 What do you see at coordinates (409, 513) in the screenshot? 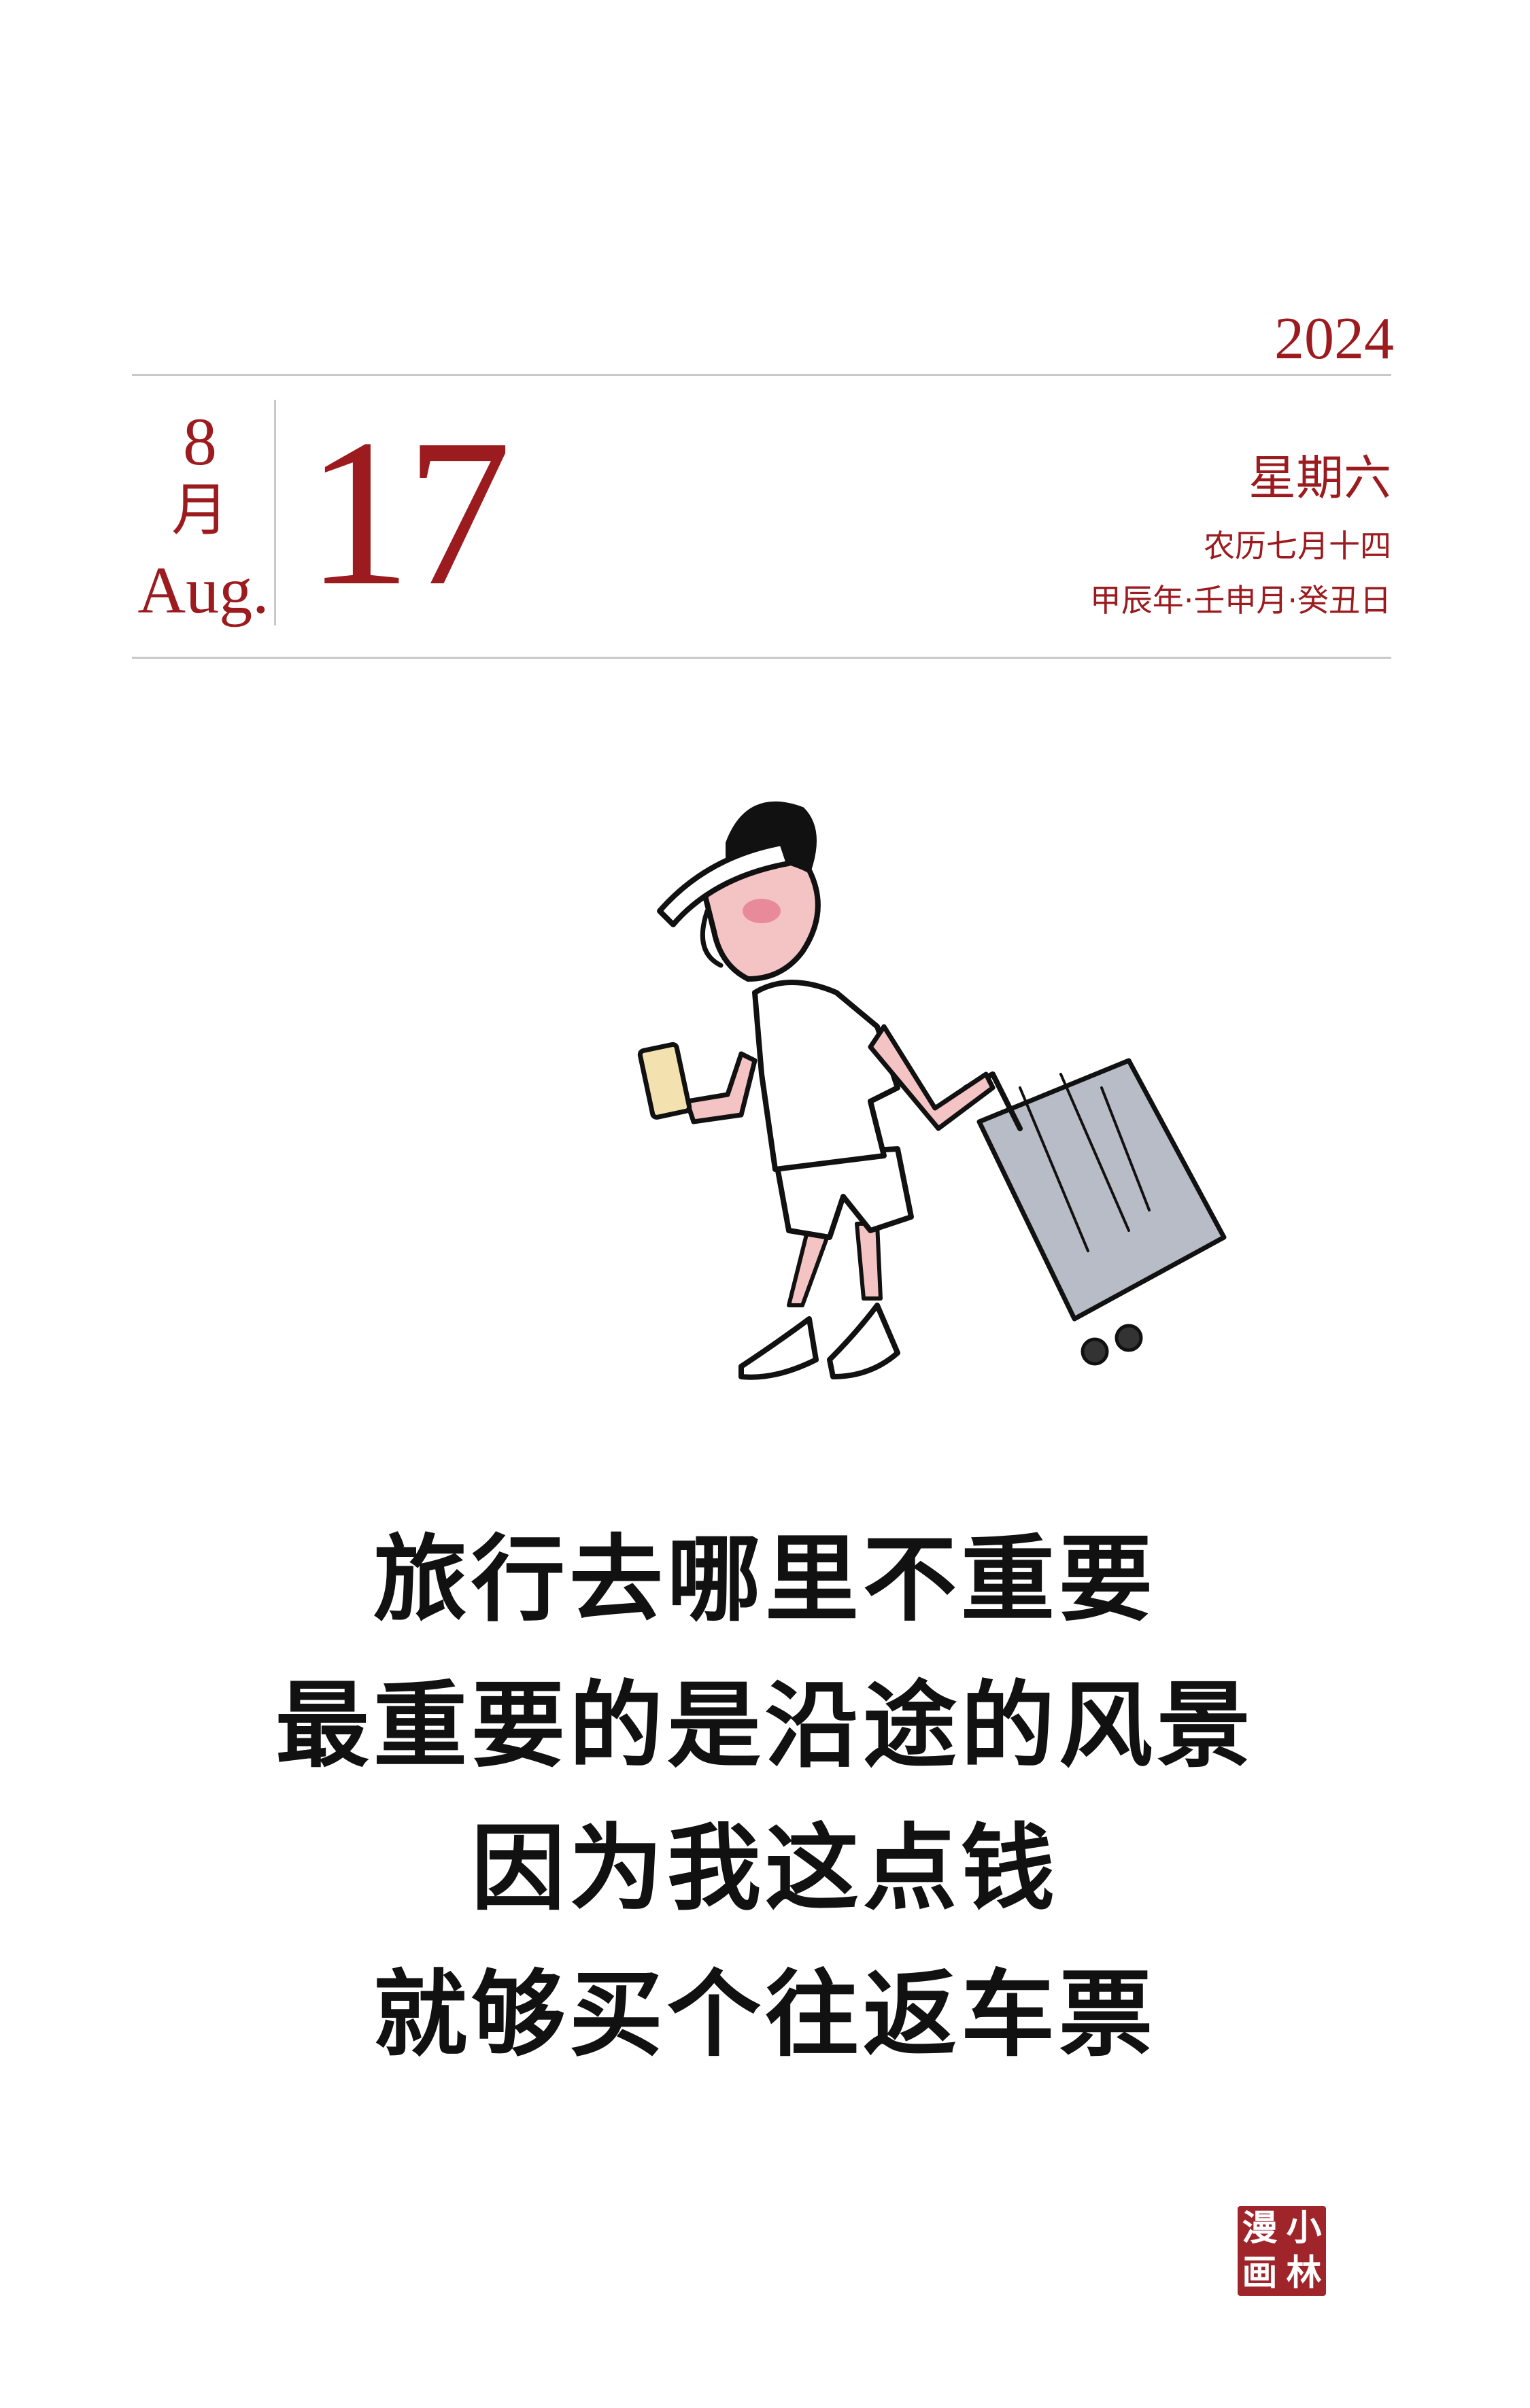
I see `day-number: 17` at bounding box center [409, 513].